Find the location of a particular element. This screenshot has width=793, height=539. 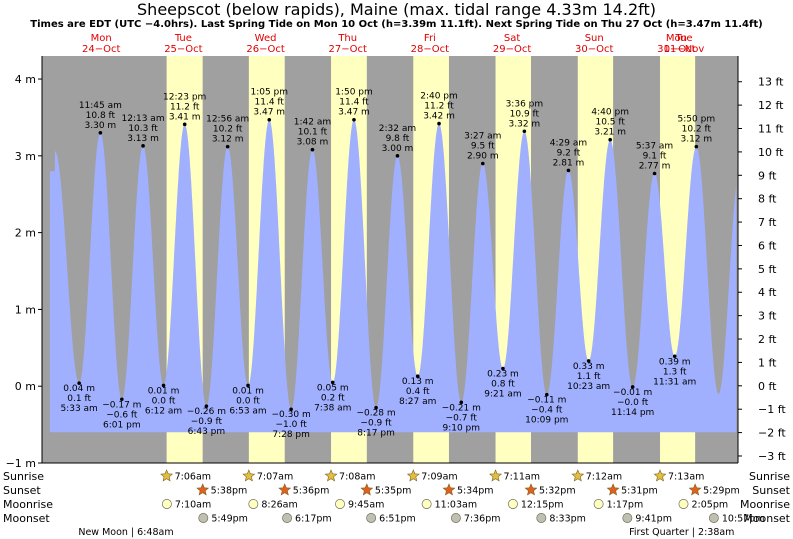

high-tide-label: 1:42 am is located at coordinates (312, 123).